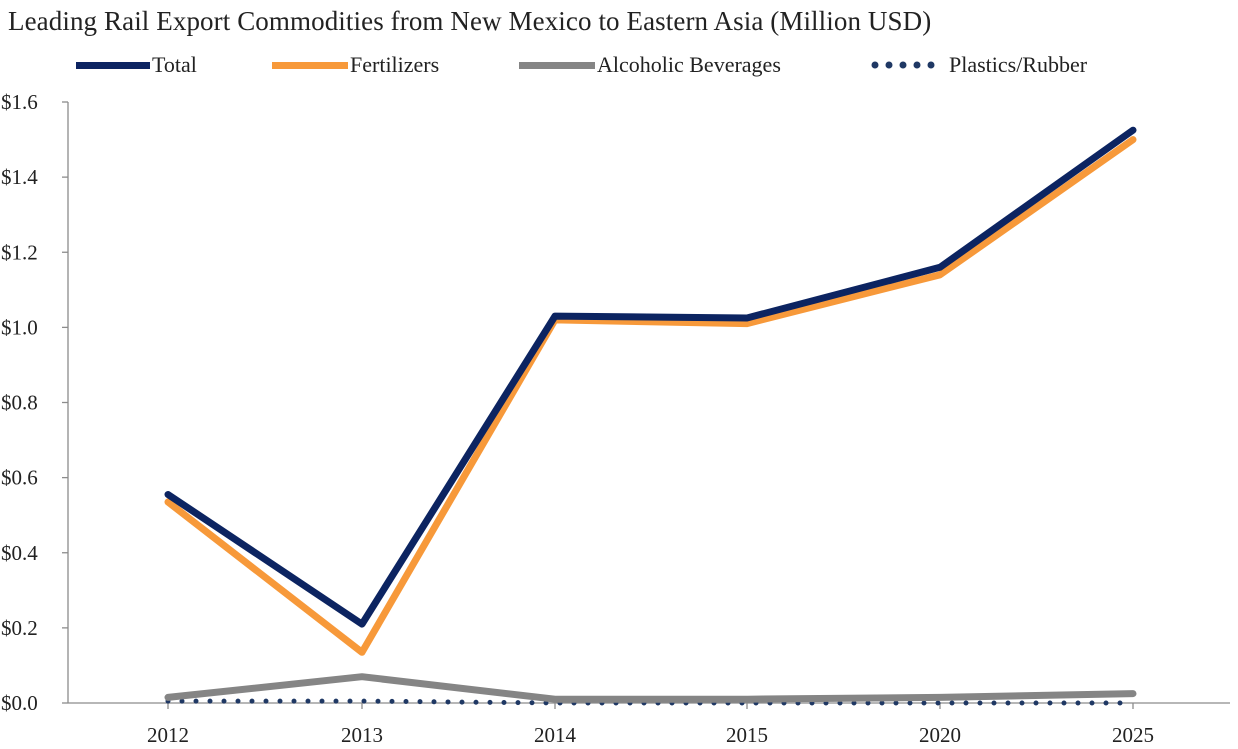  What do you see at coordinates (689, 64) in the screenshot?
I see `legend-label-alcoholic-beverages: Alcoholic Beverages` at bounding box center [689, 64].